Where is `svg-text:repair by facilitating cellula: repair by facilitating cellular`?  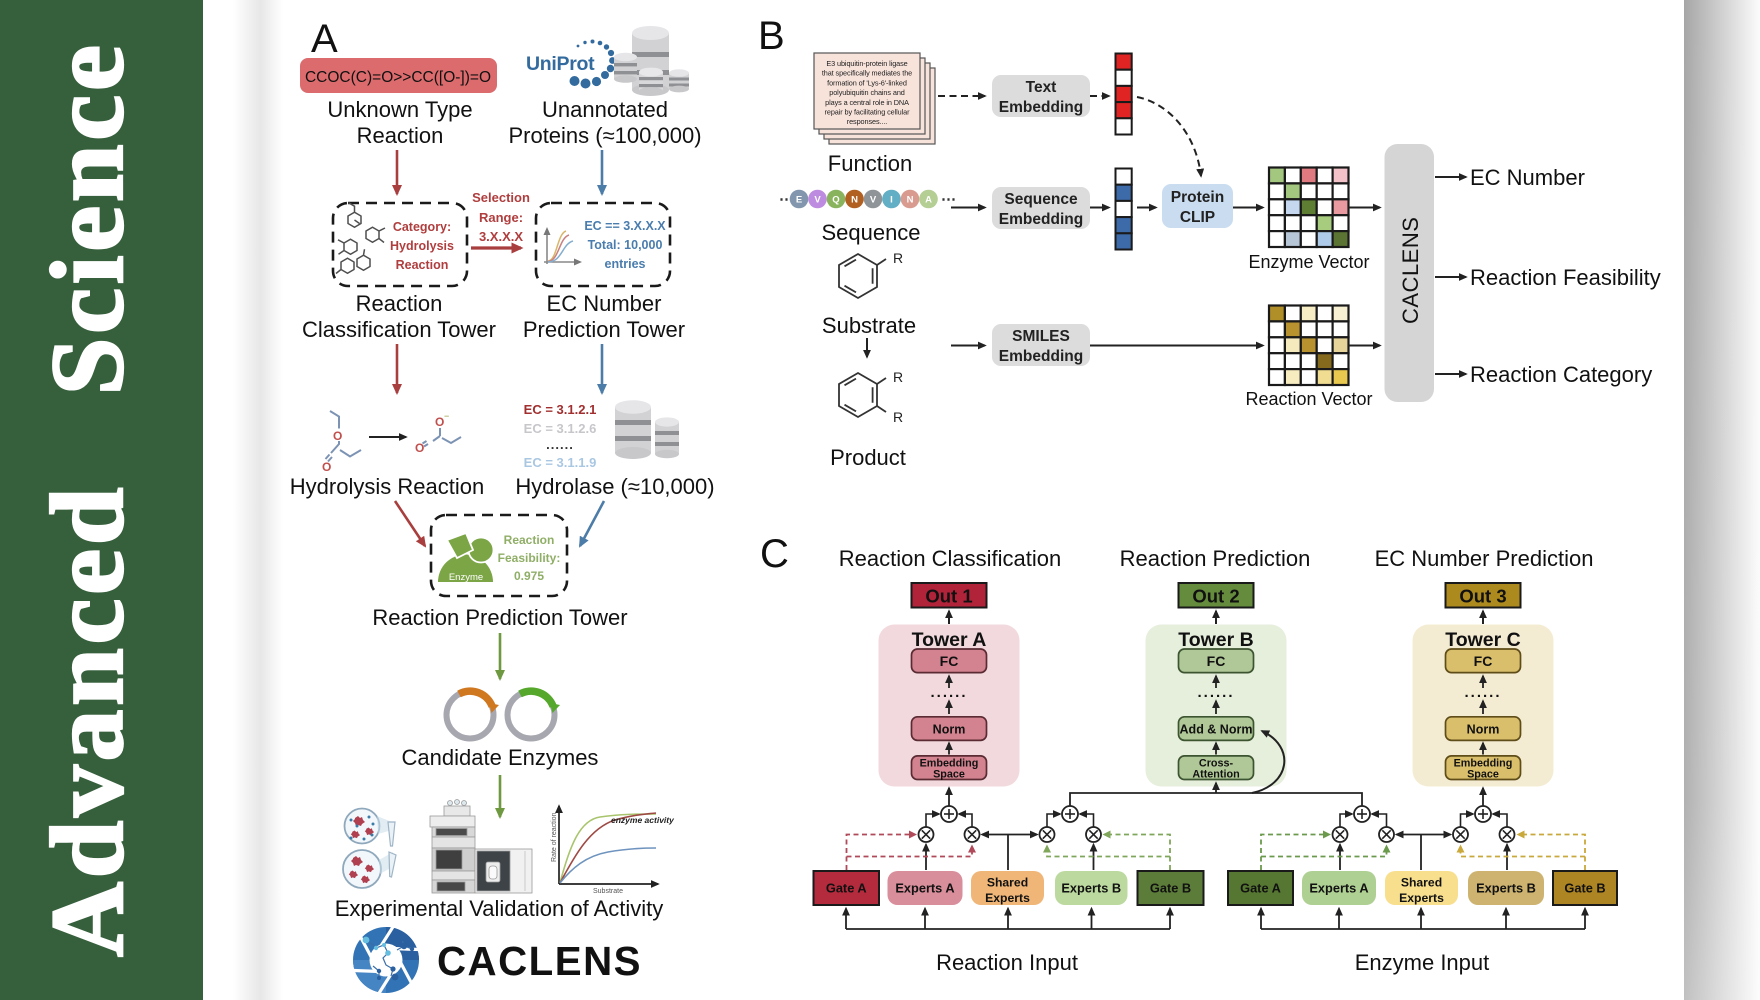 svg-text:repair by facilitating cellula: repair by facilitating cellular is located at coordinates (868, 112).